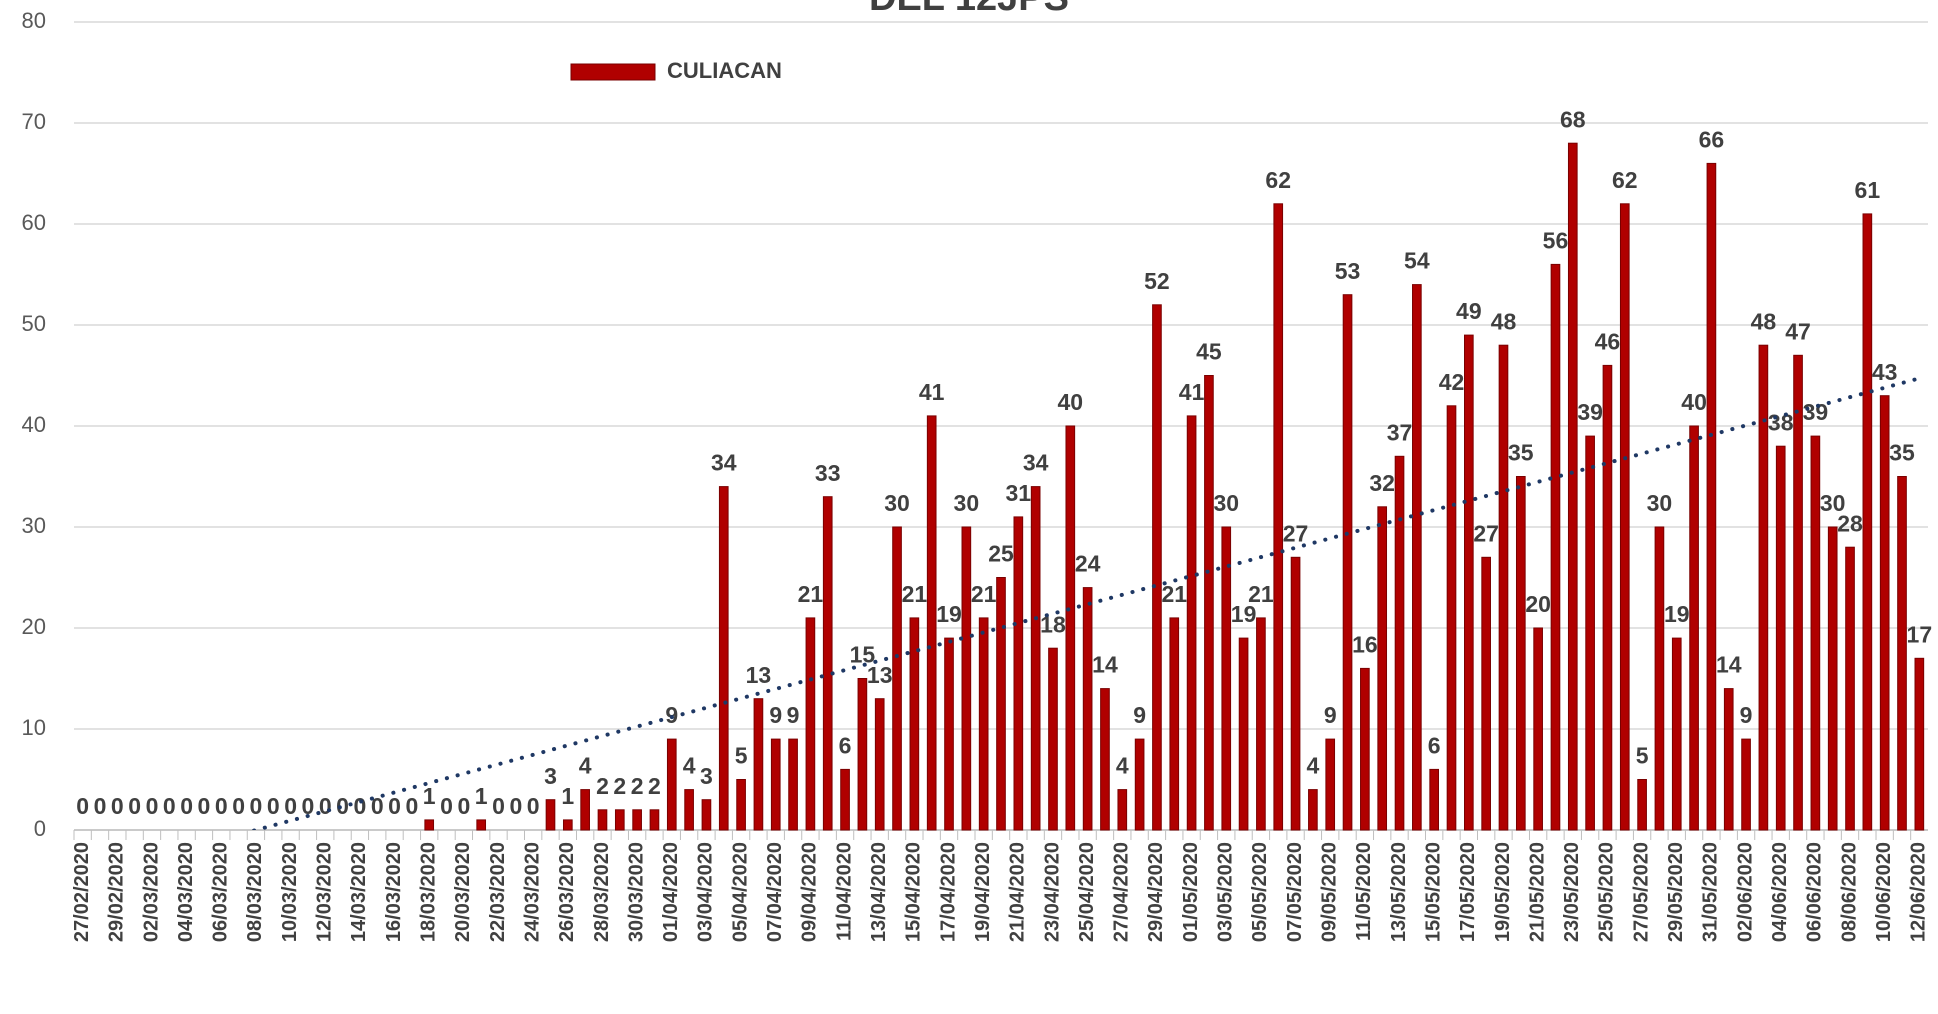  I want to click on x-tick-label: 08/03/2020, so click(255, 892).